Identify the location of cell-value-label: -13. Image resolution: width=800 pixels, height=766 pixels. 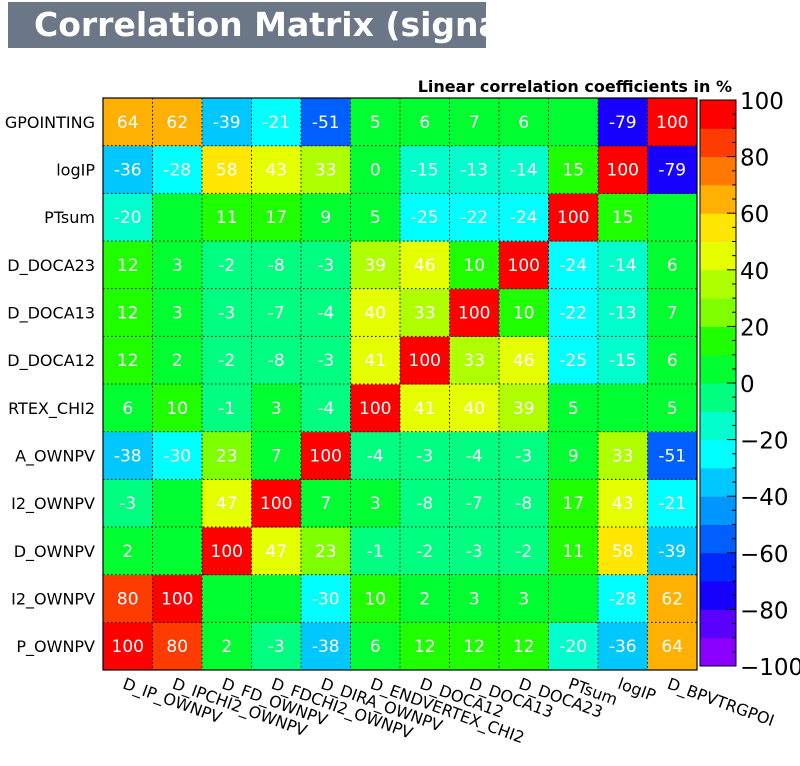
(474, 171).